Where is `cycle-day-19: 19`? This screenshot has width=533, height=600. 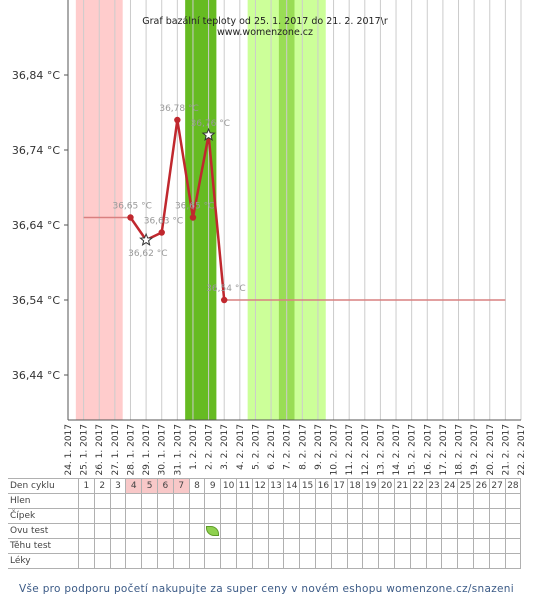
cycle-day-19: 19 is located at coordinates (371, 486).